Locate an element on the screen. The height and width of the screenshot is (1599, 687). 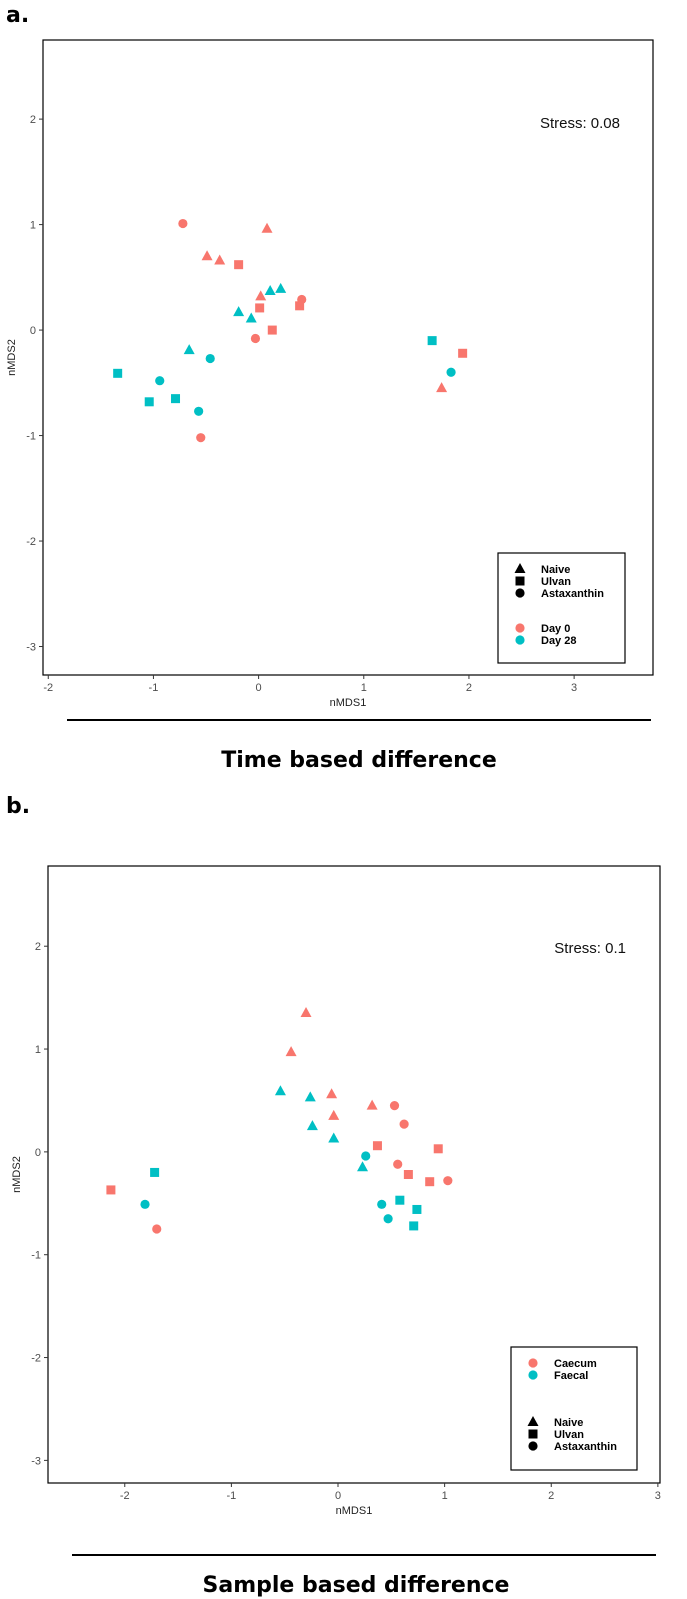
legend-day-28-key is located at coordinates (520, 640).